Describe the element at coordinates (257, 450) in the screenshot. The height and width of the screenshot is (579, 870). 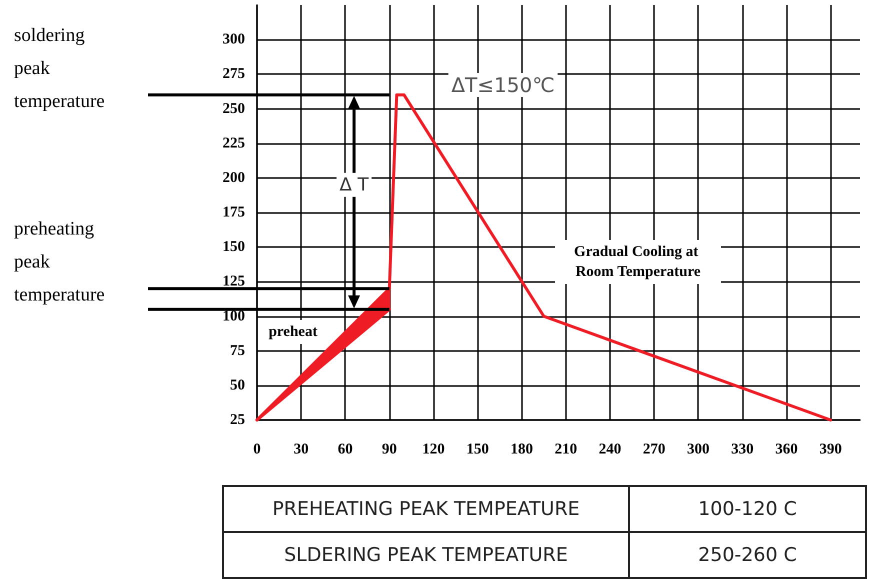
I see `x-tick-label: 0` at that location.